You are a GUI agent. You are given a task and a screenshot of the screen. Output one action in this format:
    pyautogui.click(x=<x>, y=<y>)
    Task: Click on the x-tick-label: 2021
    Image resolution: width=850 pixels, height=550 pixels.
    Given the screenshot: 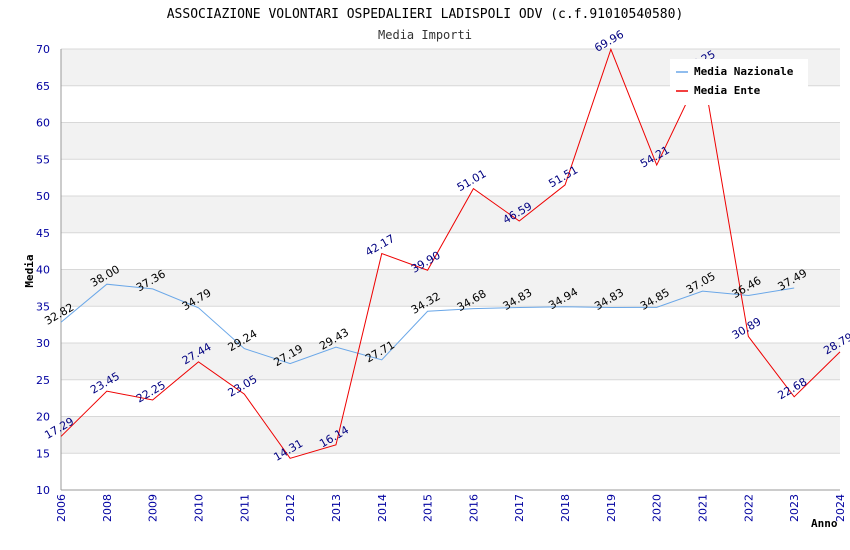 What is the action you would take?
    pyautogui.click(x=703, y=508)
    